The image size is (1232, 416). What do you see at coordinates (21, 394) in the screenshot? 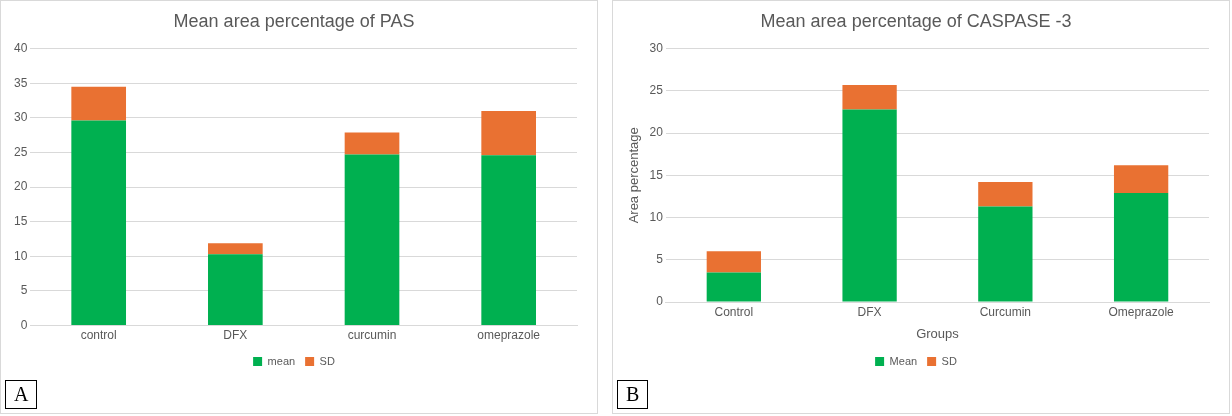
I see `text: A` at bounding box center [21, 394].